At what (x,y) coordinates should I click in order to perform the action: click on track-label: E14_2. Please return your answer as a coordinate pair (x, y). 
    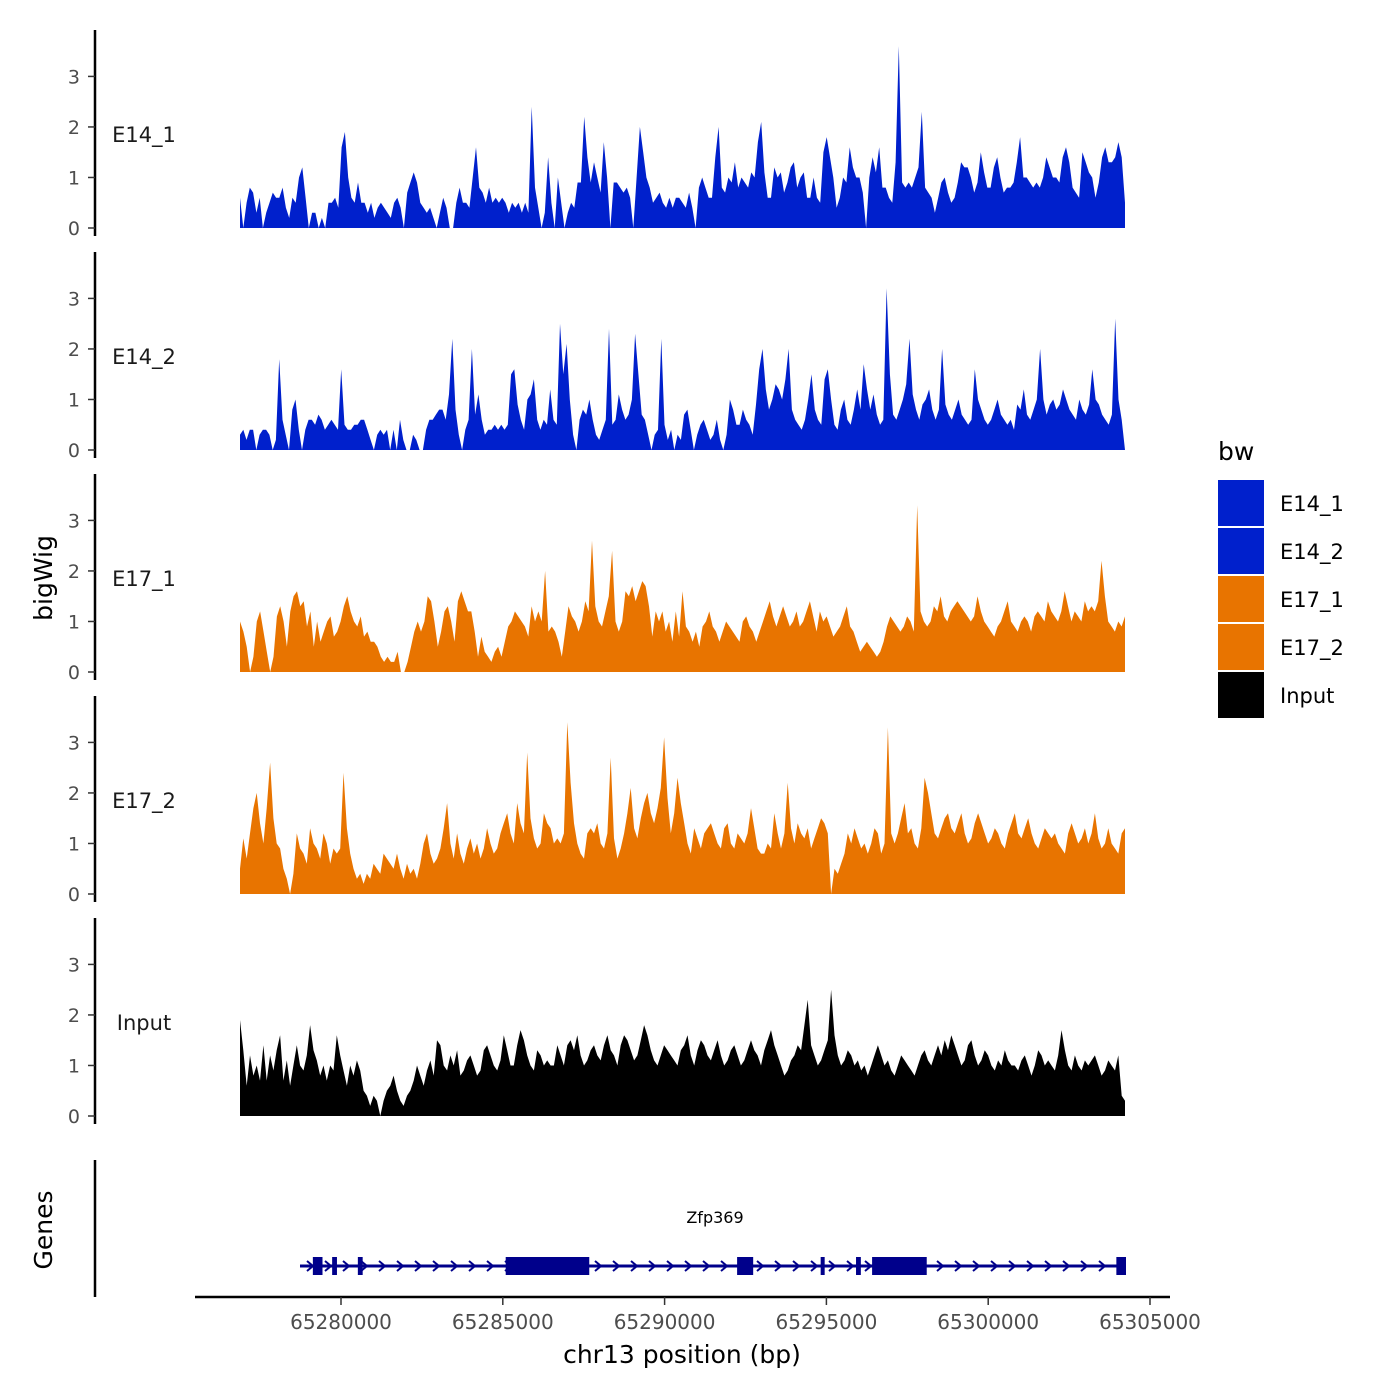
    Looking at the image, I should click on (144, 357).